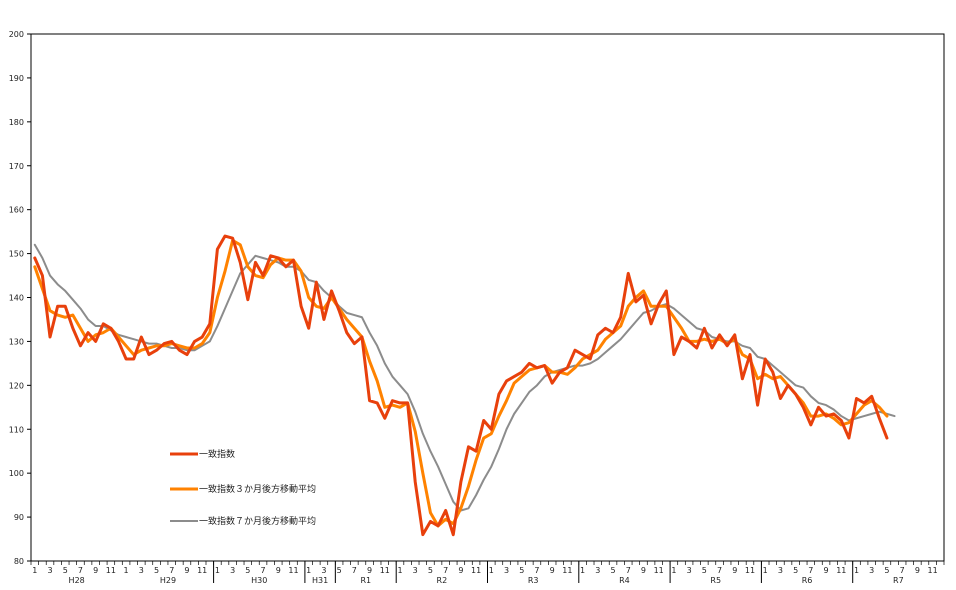  I want to click on y-tick-label: 140, so click(16, 298).